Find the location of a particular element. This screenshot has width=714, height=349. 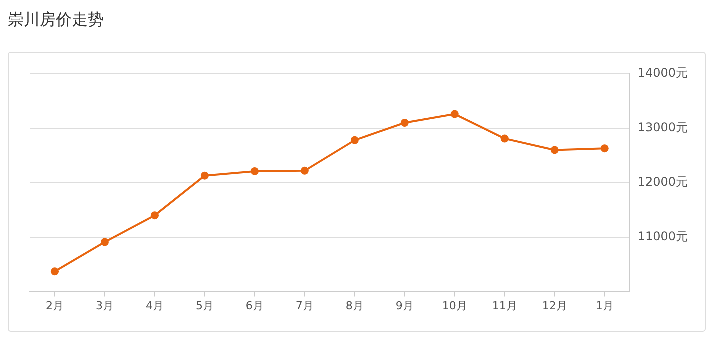

x-tick-label: 2月 is located at coordinates (55, 305).